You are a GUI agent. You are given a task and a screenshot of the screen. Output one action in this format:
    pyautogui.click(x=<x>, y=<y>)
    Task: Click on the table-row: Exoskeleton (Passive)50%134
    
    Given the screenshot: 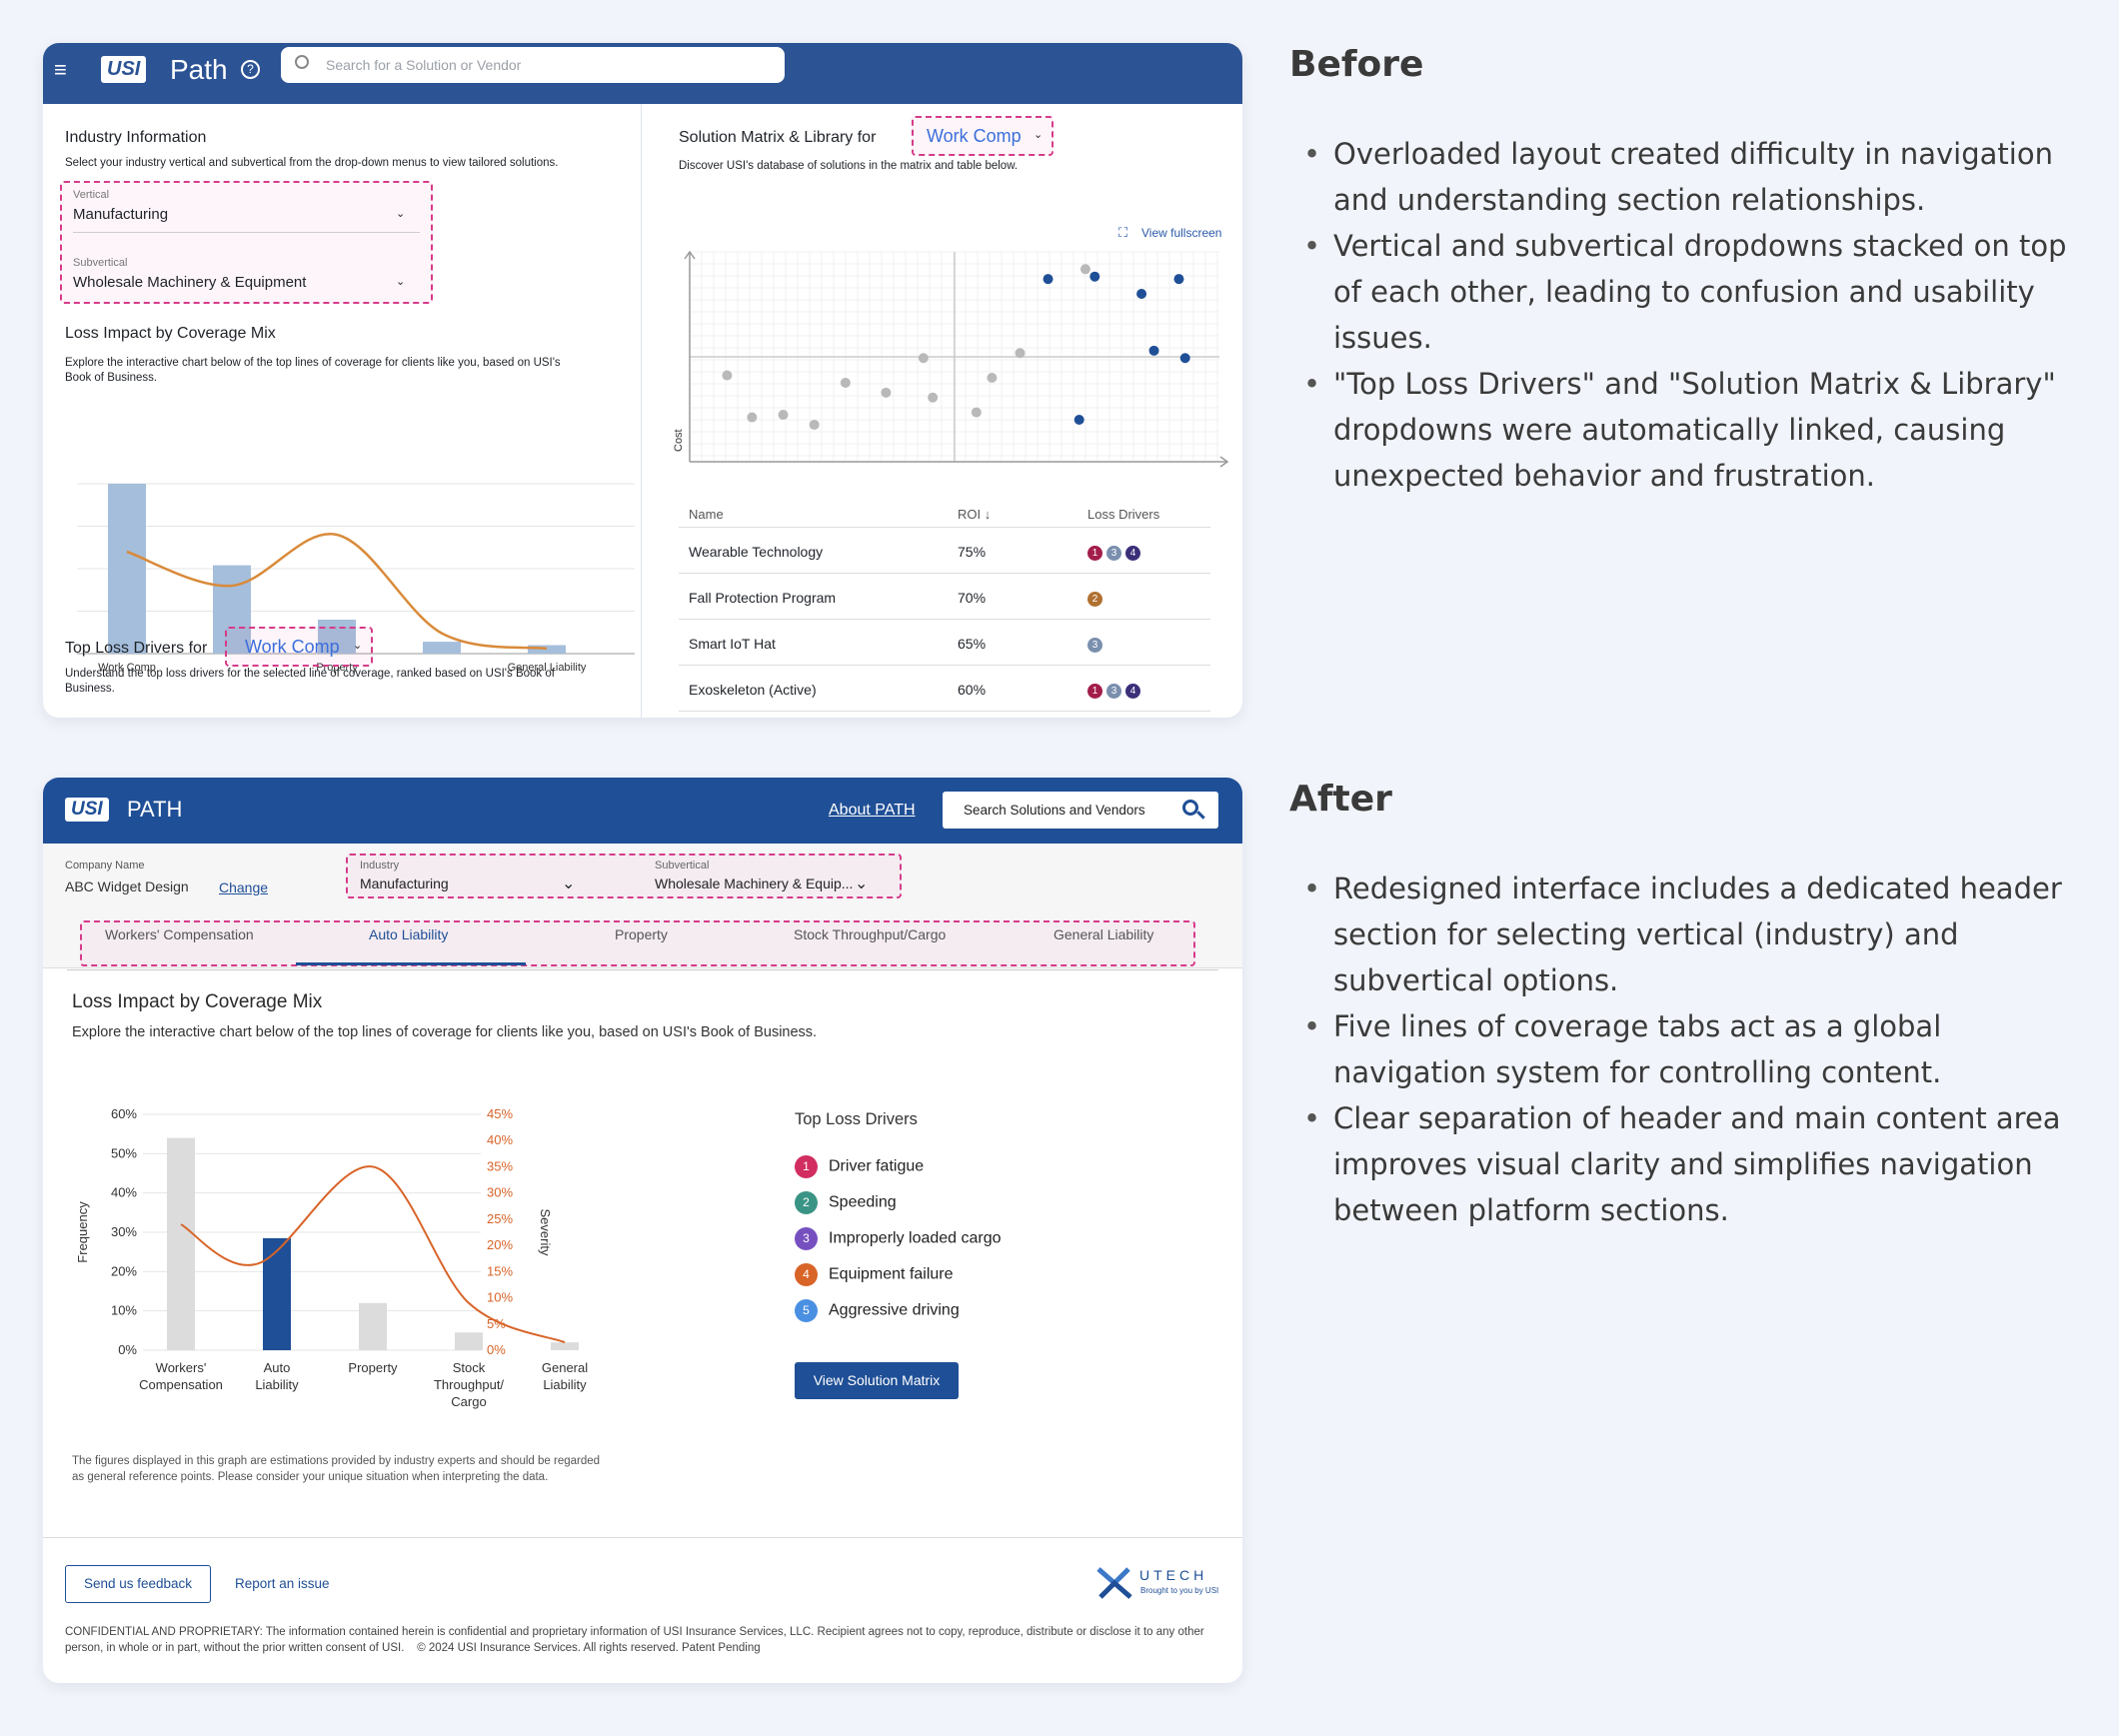 What is the action you would take?
    pyautogui.click(x=944, y=714)
    